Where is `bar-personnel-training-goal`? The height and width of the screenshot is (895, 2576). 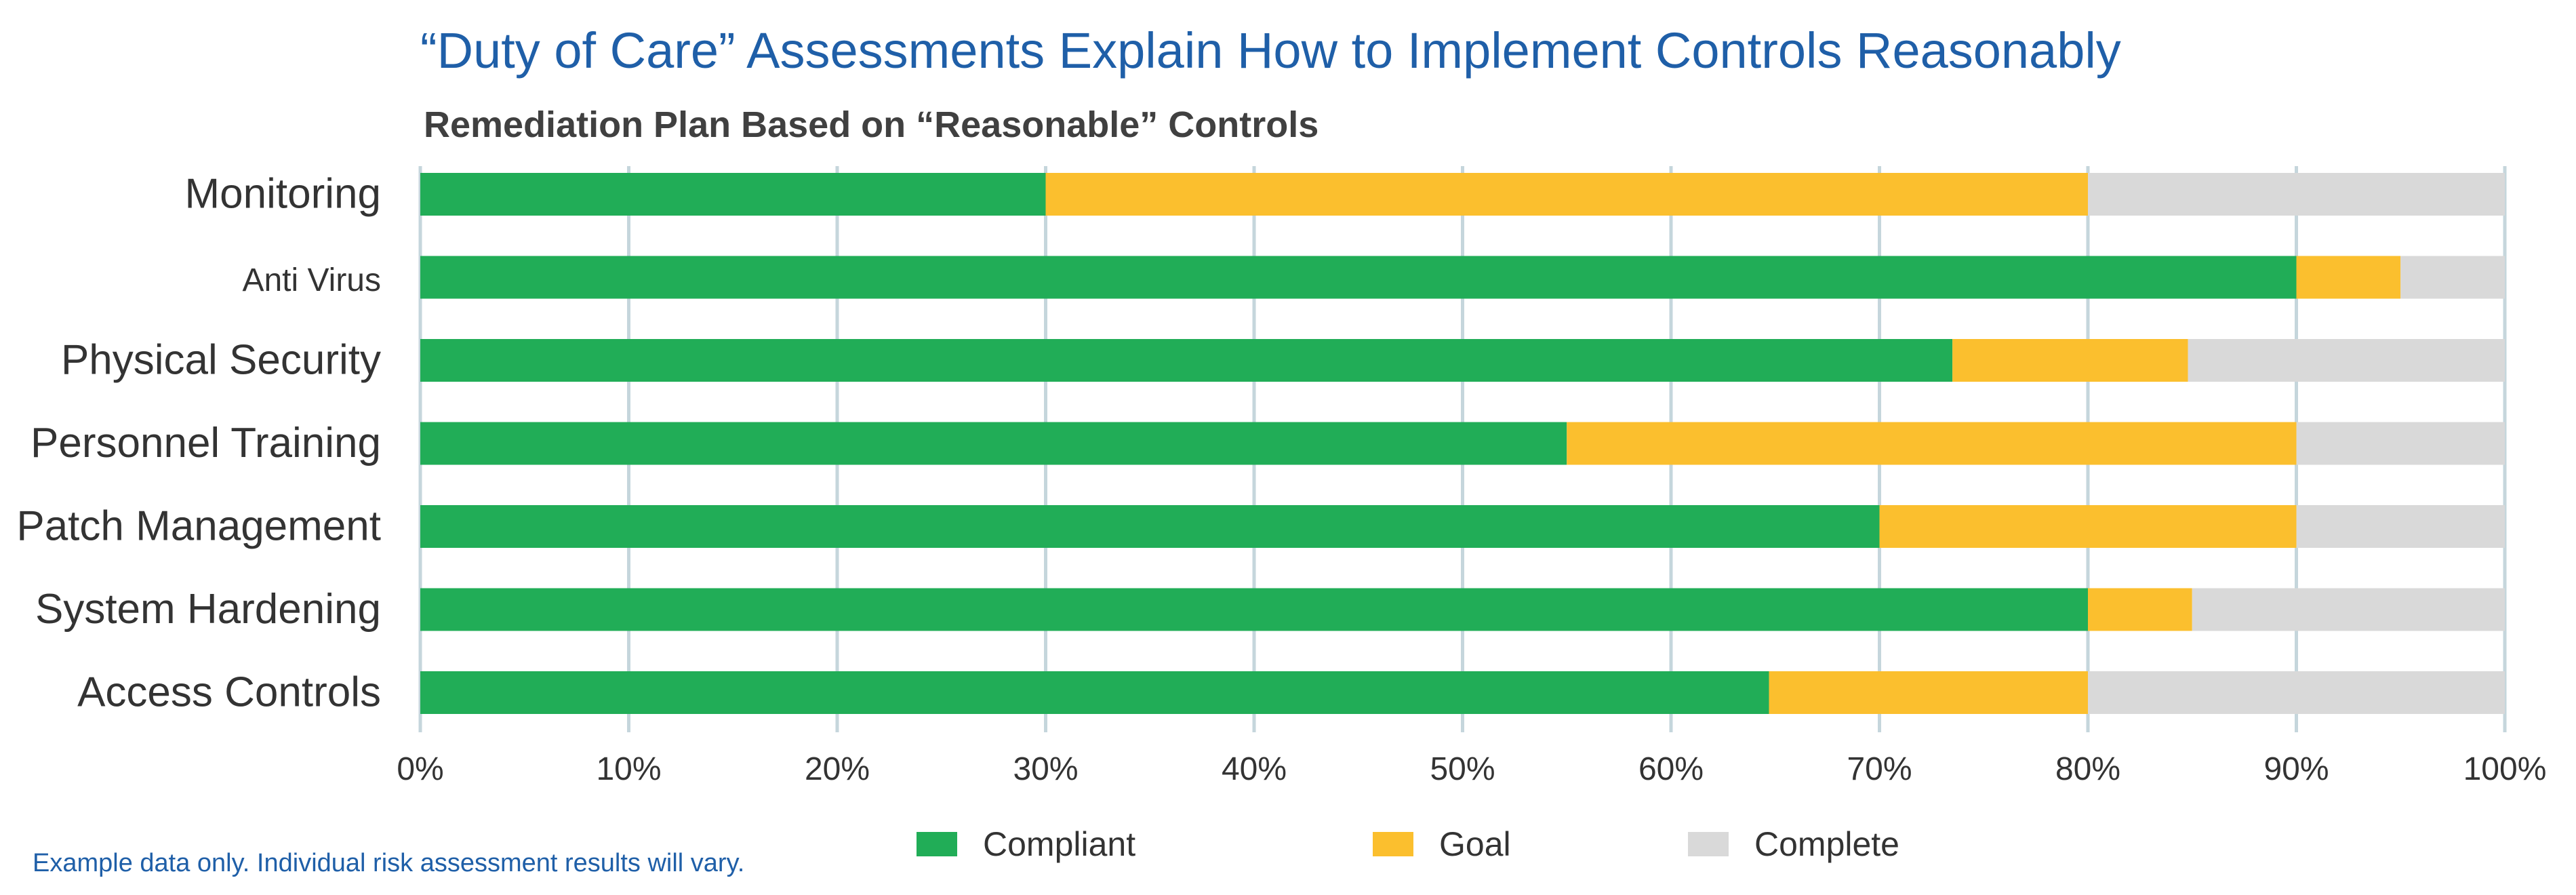 bar-personnel-training-goal is located at coordinates (1932, 443).